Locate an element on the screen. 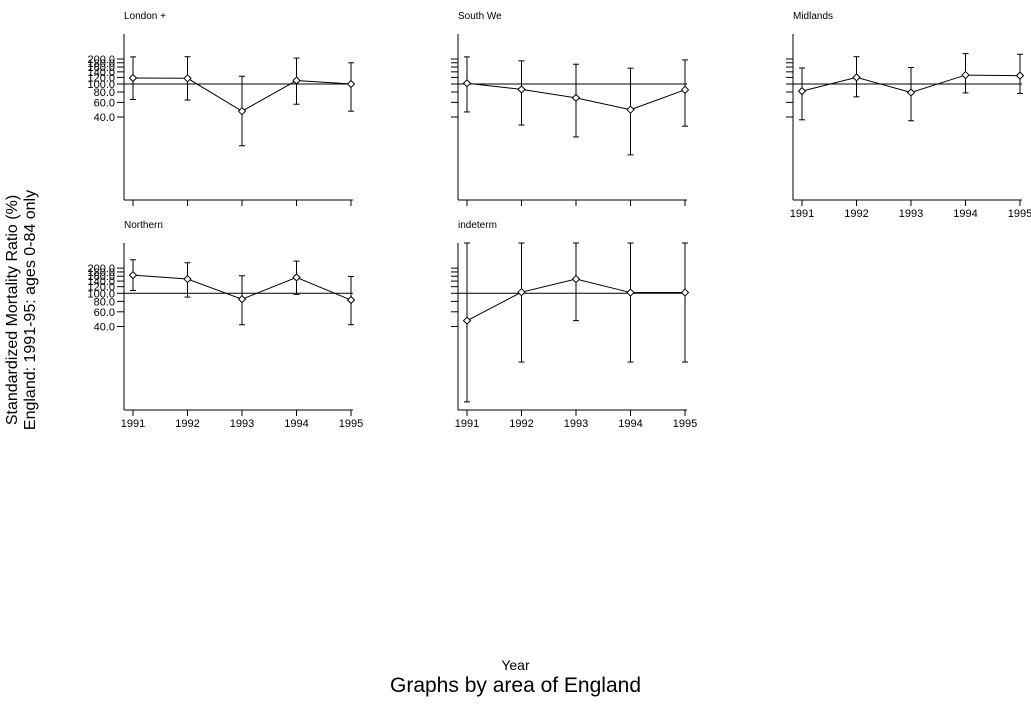 The height and width of the screenshot is (704, 1031). graph-by-note: Graphs by area of England is located at coordinates (515, 685).